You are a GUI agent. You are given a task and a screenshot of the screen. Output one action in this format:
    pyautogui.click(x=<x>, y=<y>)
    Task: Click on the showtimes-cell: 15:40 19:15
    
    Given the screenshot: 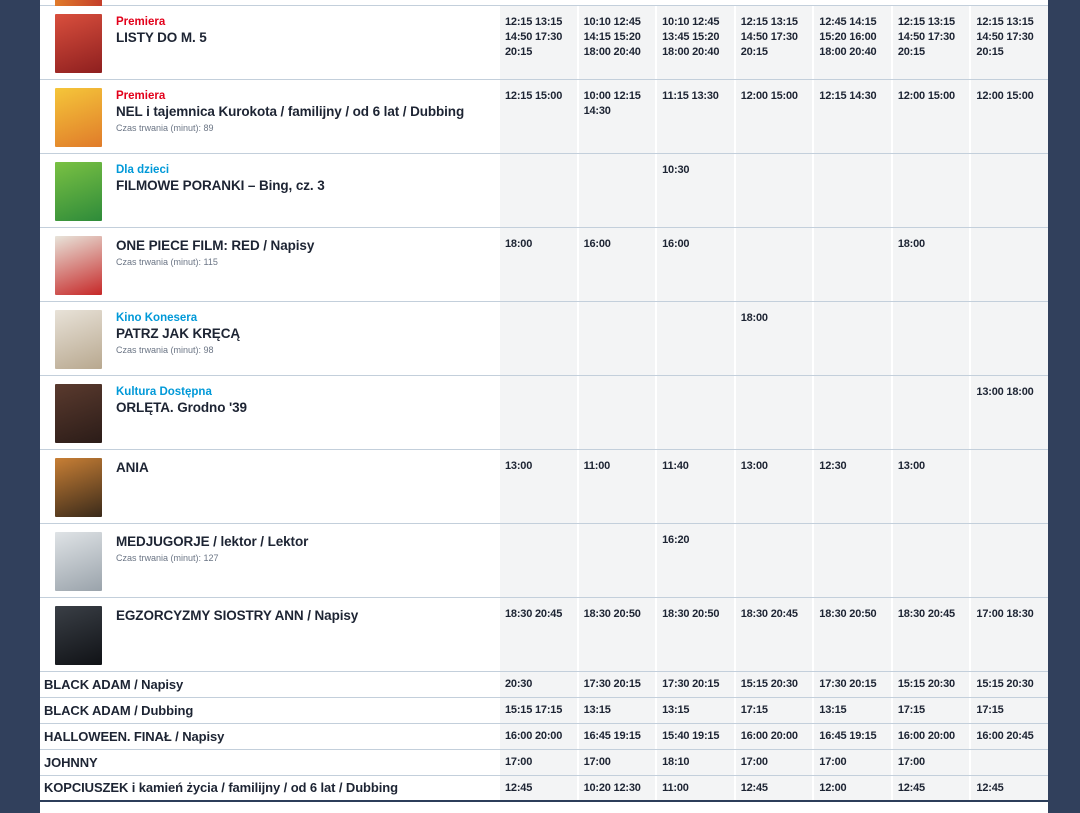 What is the action you would take?
    pyautogui.click(x=695, y=736)
    